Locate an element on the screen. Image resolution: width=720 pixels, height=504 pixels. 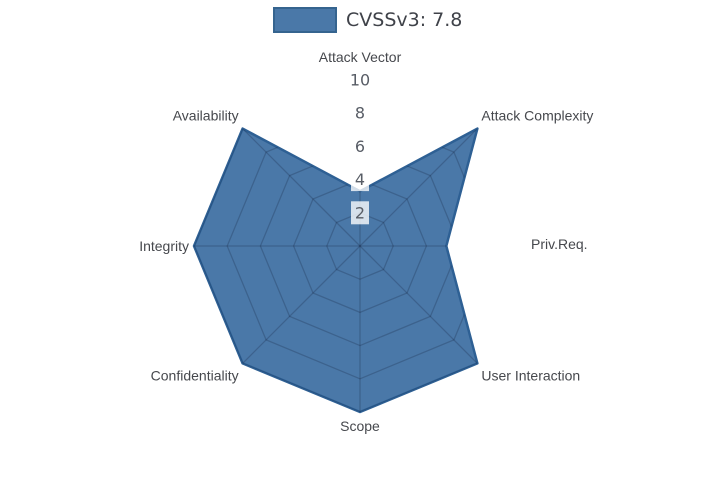
legend-label: CVSSv3: 7.8 is located at coordinates (404, 20).